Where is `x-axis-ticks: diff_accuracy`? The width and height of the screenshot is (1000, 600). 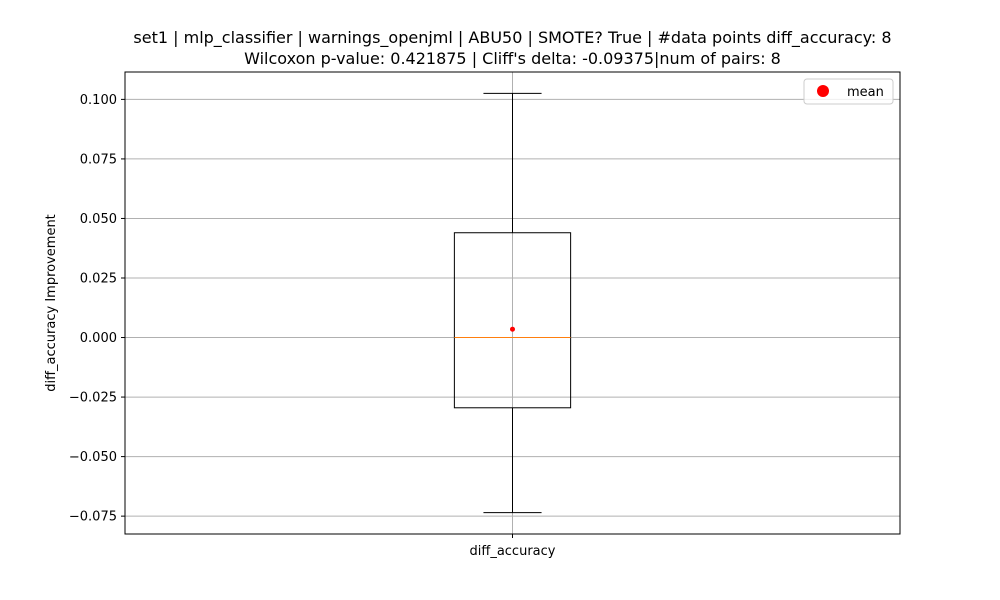 x-axis-ticks: diff_accuracy is located at coordinates (513, 546).